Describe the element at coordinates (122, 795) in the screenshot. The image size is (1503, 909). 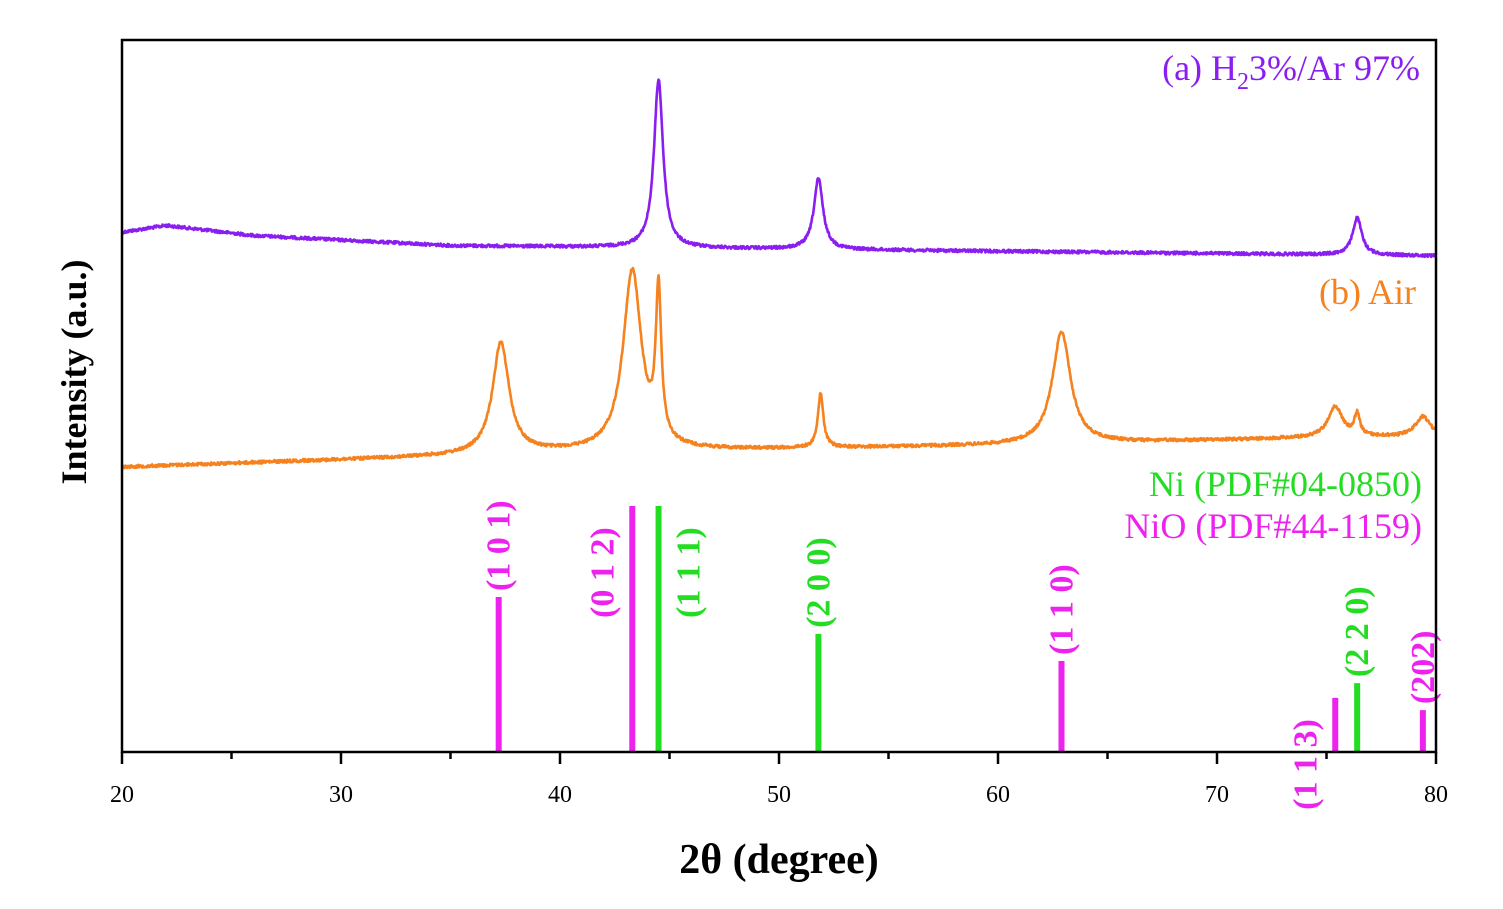
I see `x-tick-label: 20` at that location.